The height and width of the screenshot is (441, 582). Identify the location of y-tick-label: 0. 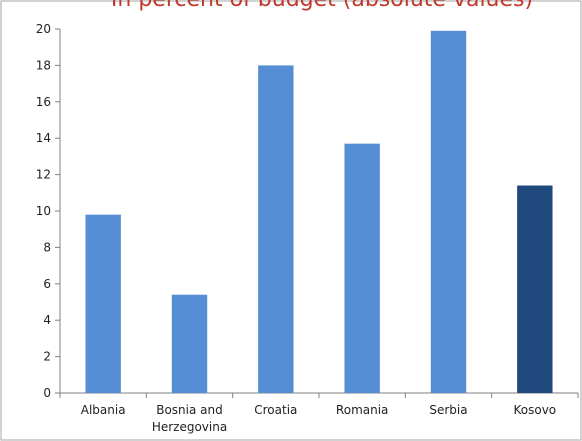
(47, 393).